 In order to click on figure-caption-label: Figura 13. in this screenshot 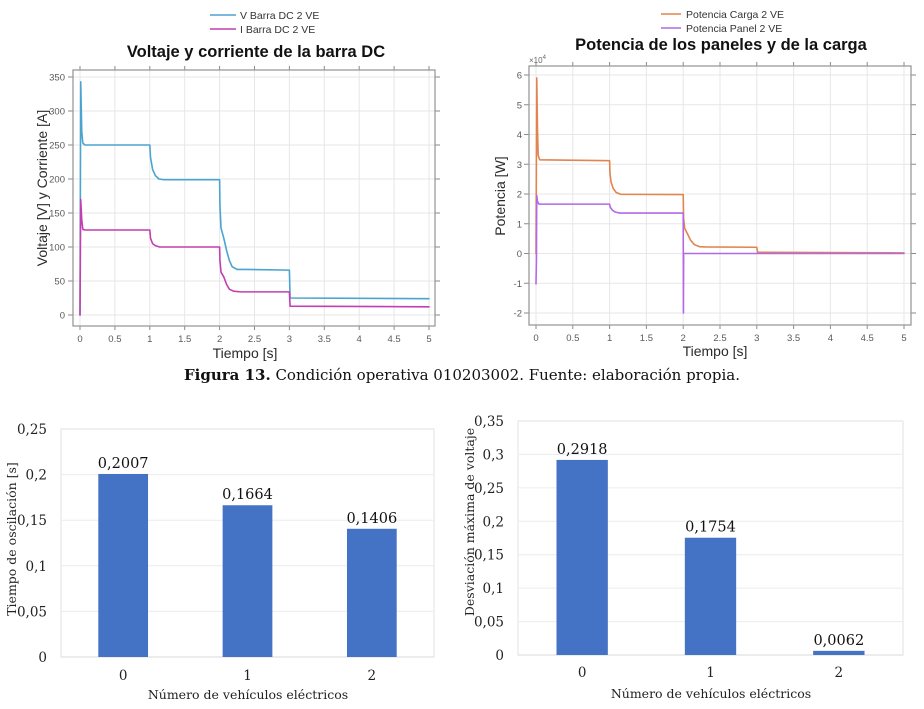, I will do `click(227, 375)`.